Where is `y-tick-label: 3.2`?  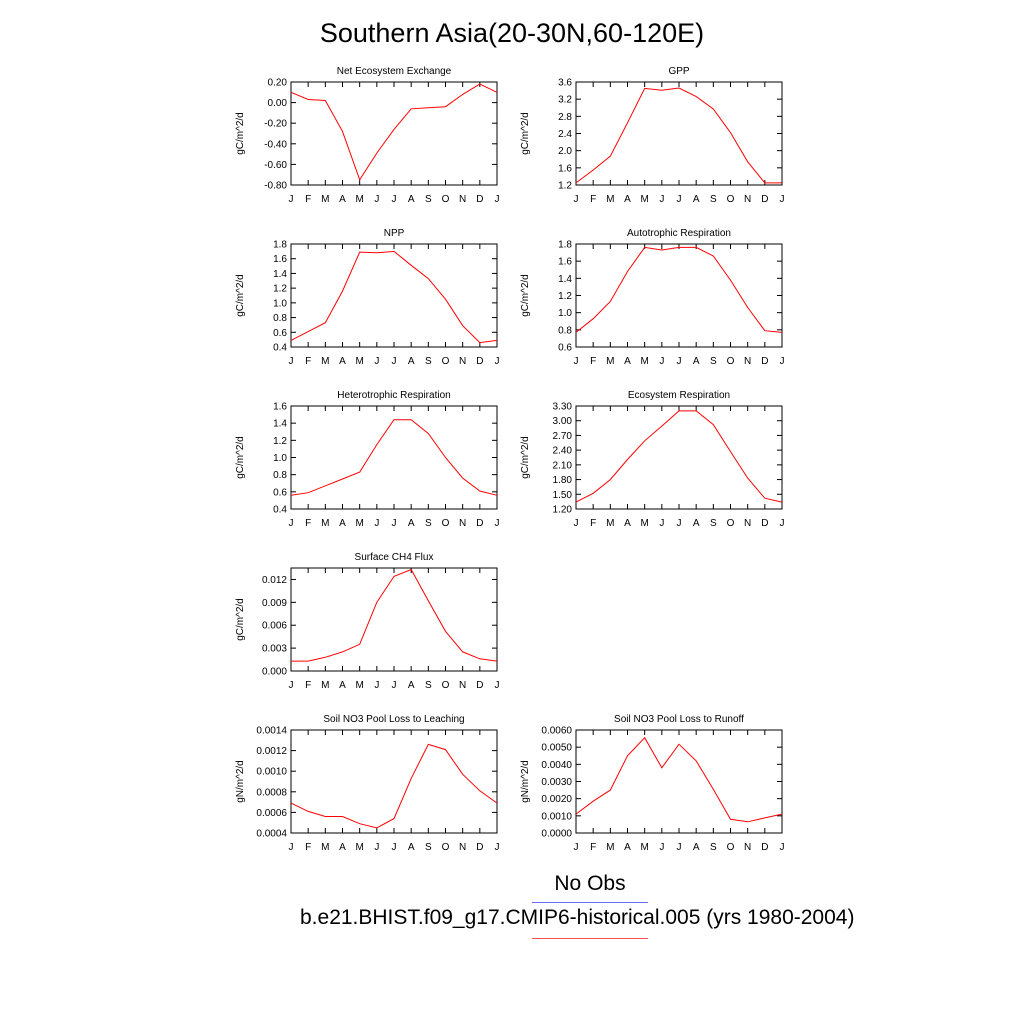 y-tick-label: 3.2 is located at coordinates (565, 100).